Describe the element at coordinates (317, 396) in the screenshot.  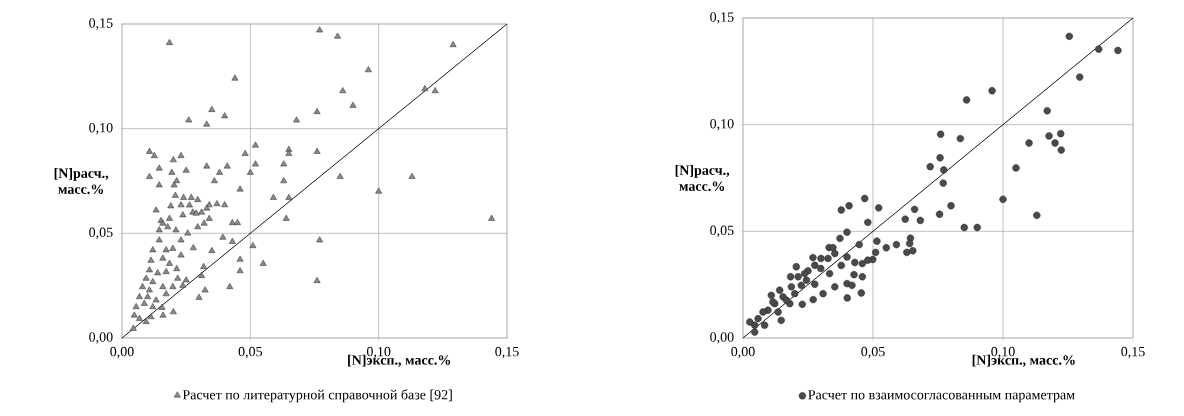
I see `legend-label: Расчет по литературной справочной базе [92]` at that location.